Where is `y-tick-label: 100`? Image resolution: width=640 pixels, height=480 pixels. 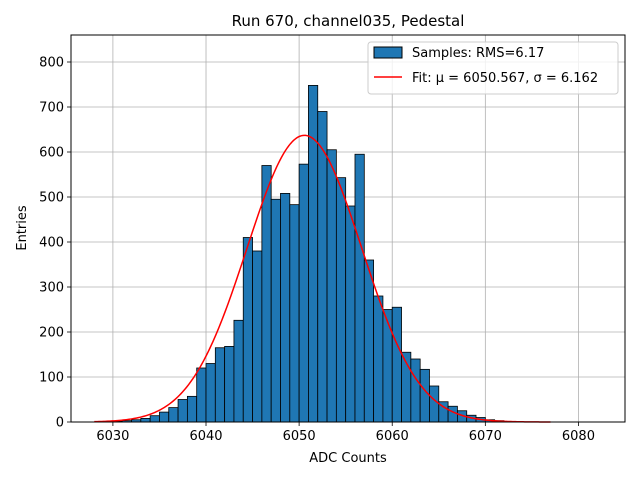
y-tick-label: 100 is located at coordinates (51, 378).